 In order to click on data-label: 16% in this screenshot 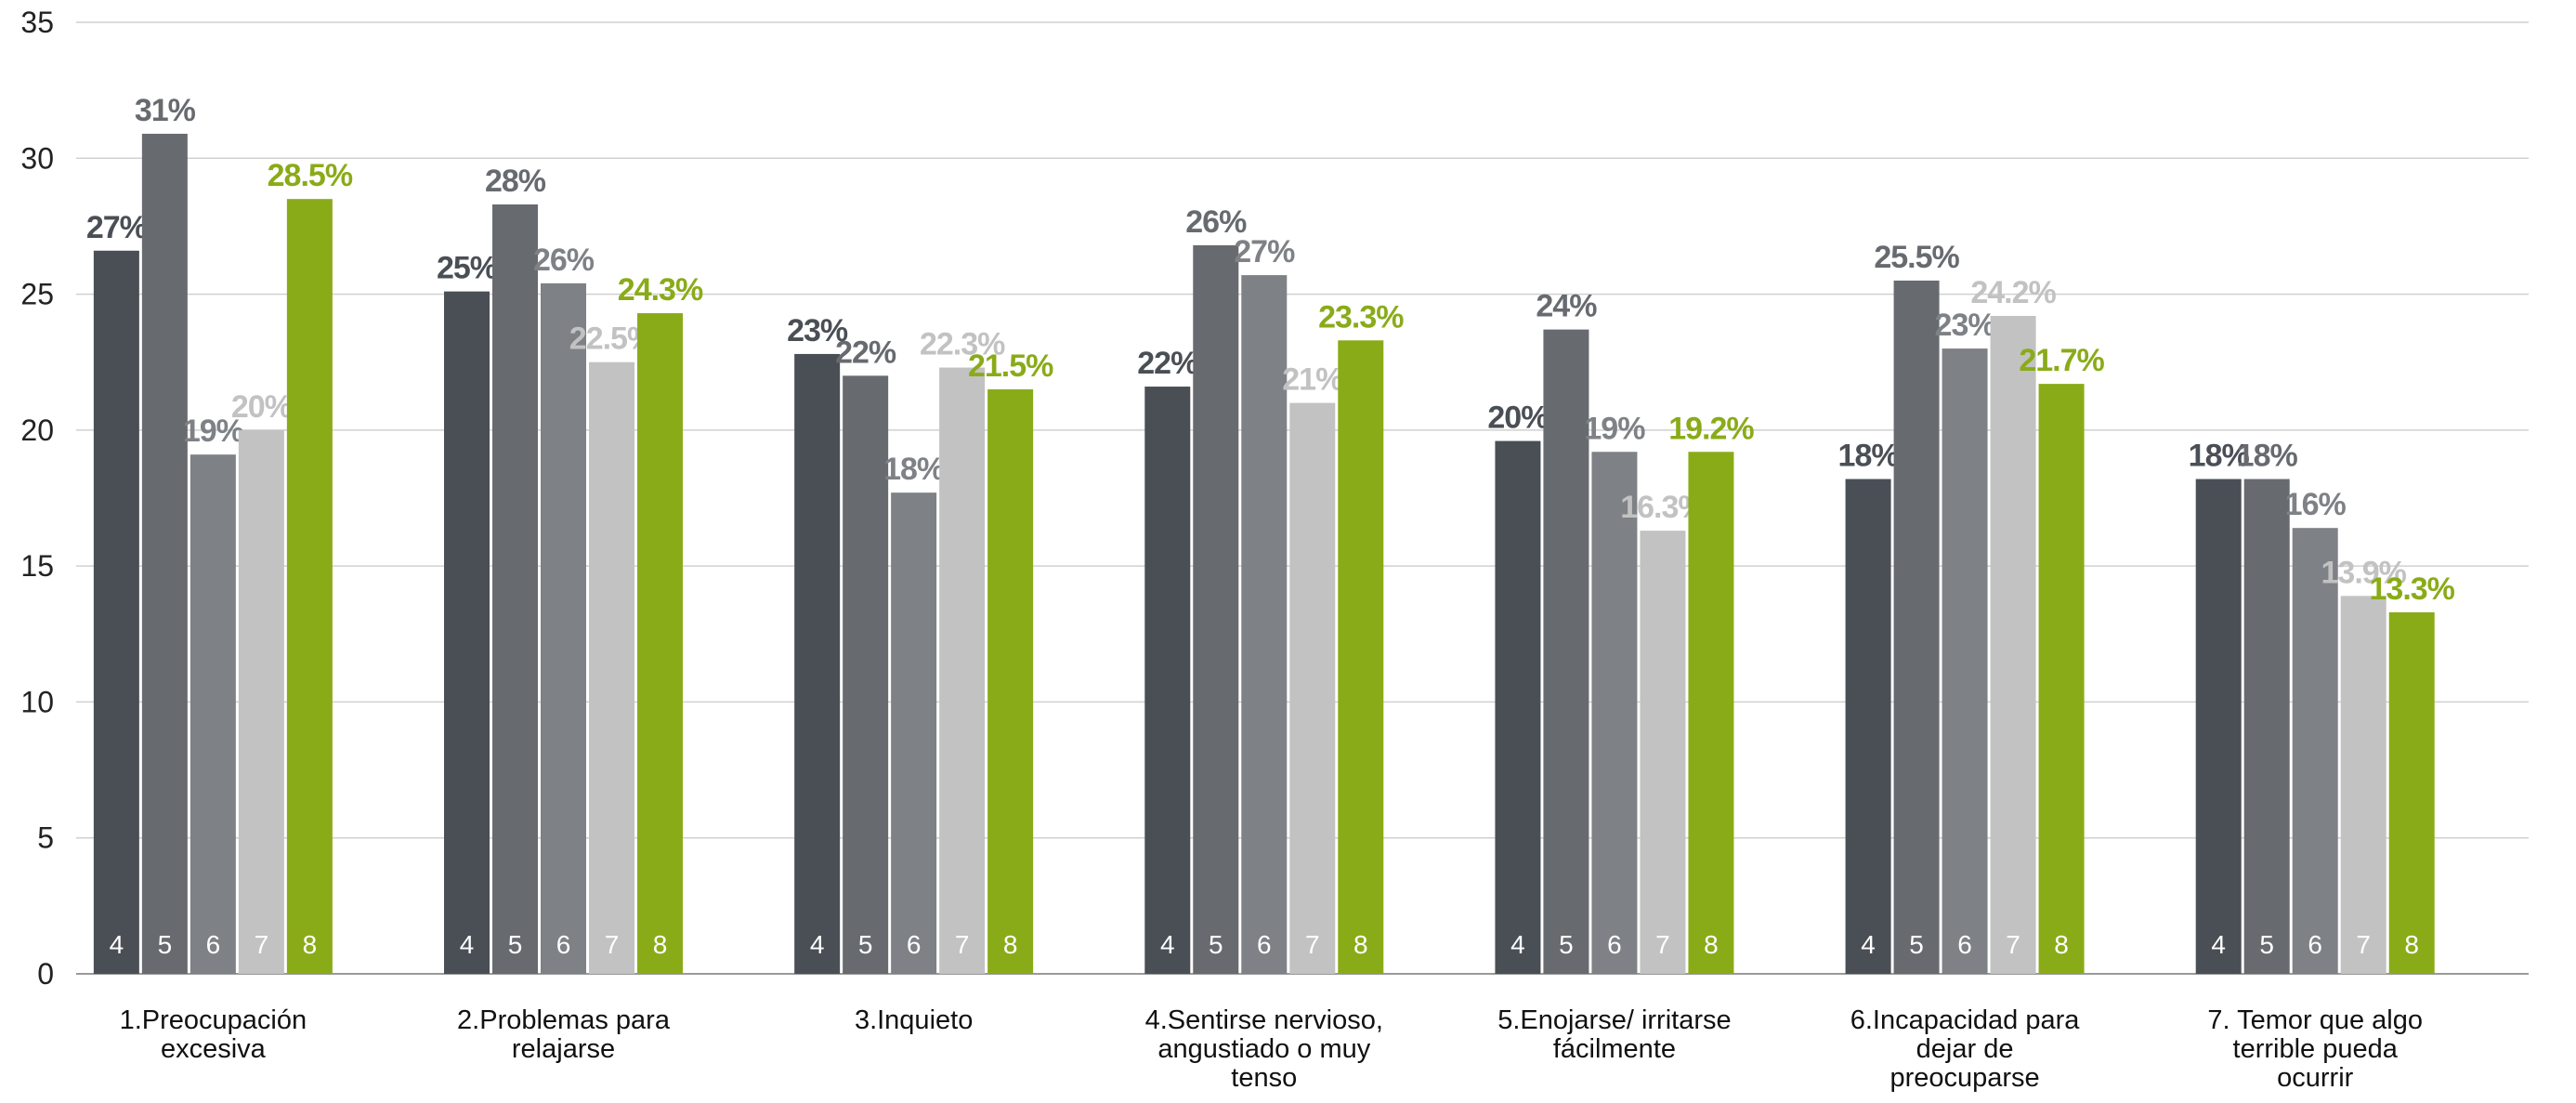, I will do `click(2316, 504)`.